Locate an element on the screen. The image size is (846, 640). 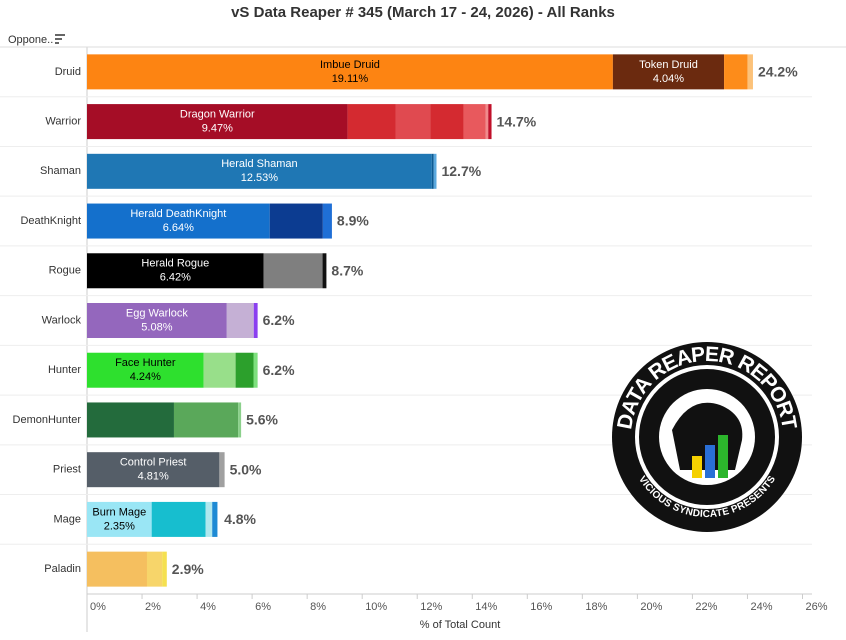
x-tick-label: 14% is located at coordinates (486, 607).